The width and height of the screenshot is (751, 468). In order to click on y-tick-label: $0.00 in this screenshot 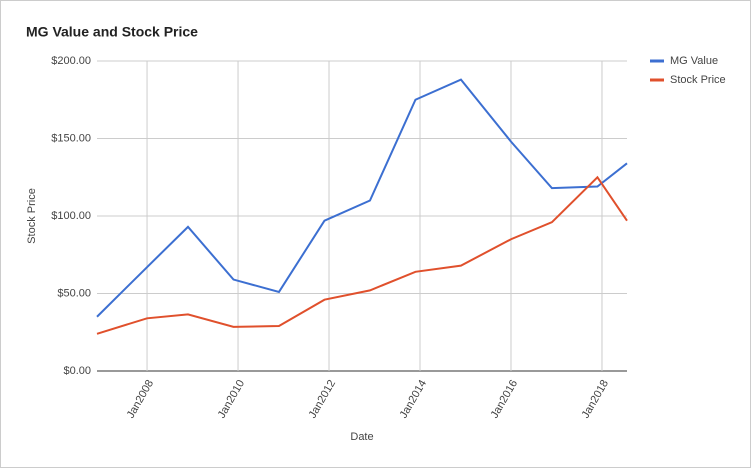, I will do `click(77, 371)`.